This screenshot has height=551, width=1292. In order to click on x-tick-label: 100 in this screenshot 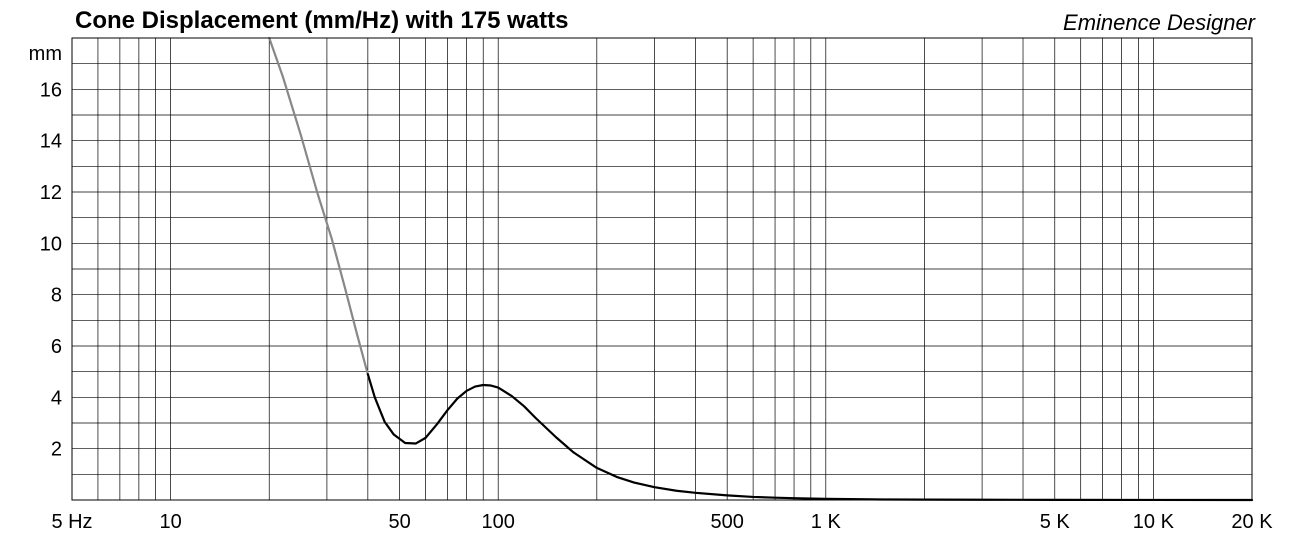, I will do `click(498, 522)`.